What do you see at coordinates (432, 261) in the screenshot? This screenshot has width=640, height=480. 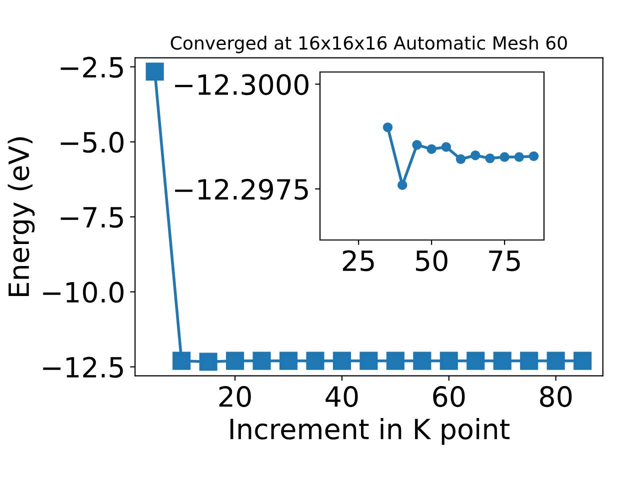 I see `x-tick-label: 50` at bounding box center [432, 261].